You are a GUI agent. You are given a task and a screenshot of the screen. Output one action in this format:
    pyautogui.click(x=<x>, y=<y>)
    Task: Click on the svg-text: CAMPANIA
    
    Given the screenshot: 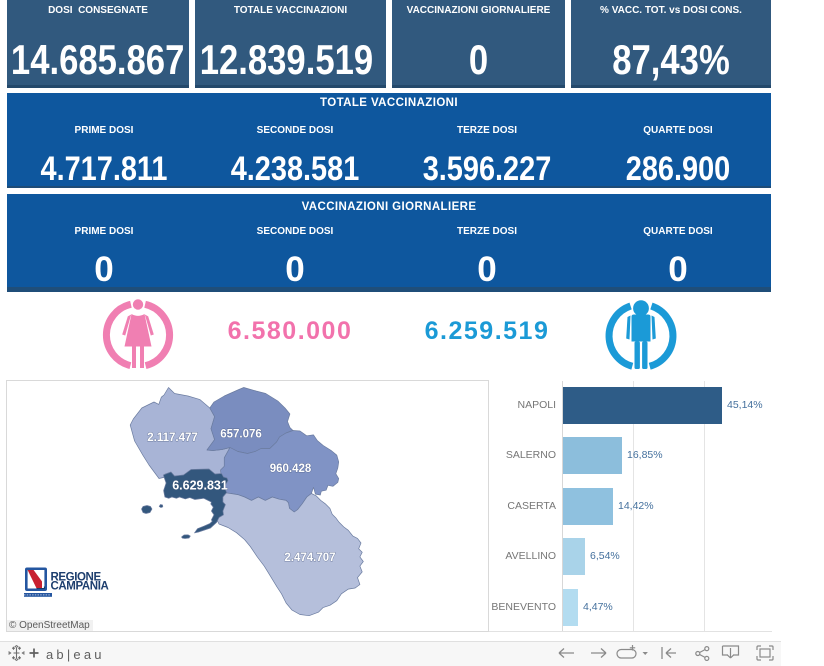 What is the action you would take?
    pyautogui.click(x=80, y=587)
    